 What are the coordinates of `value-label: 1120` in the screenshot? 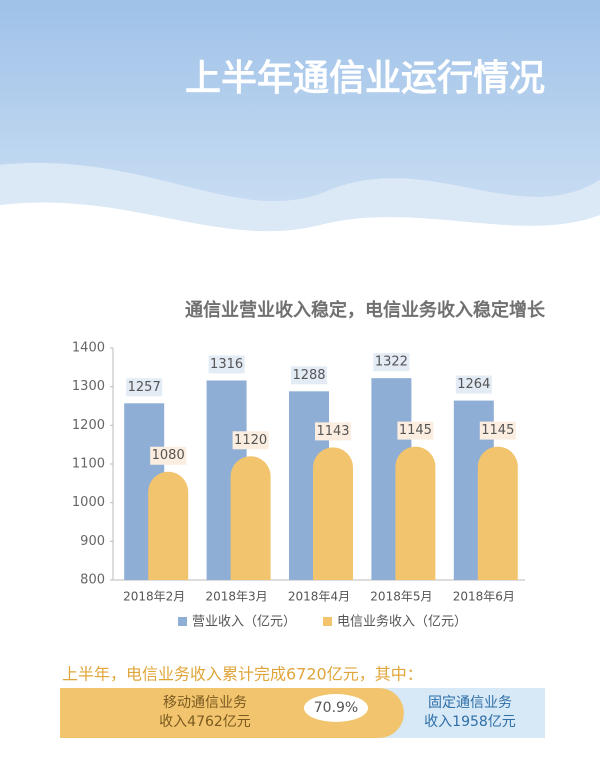 It's located at (250, 440).